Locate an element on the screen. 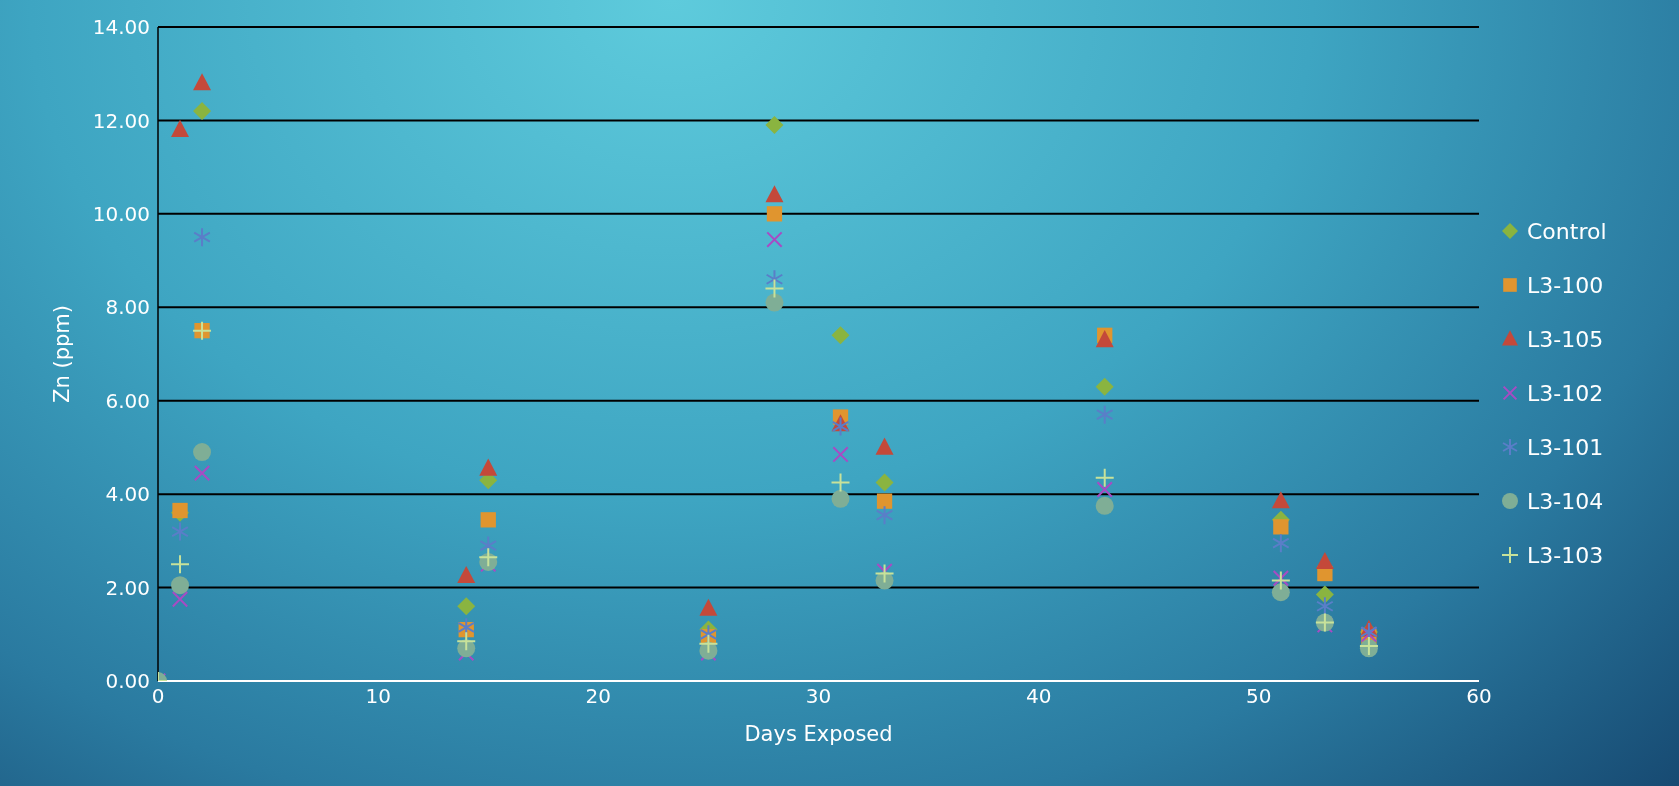 This screenshot has width=1679, height=786. y-tick-label: 6.00 is located at coordinates (127, 400).